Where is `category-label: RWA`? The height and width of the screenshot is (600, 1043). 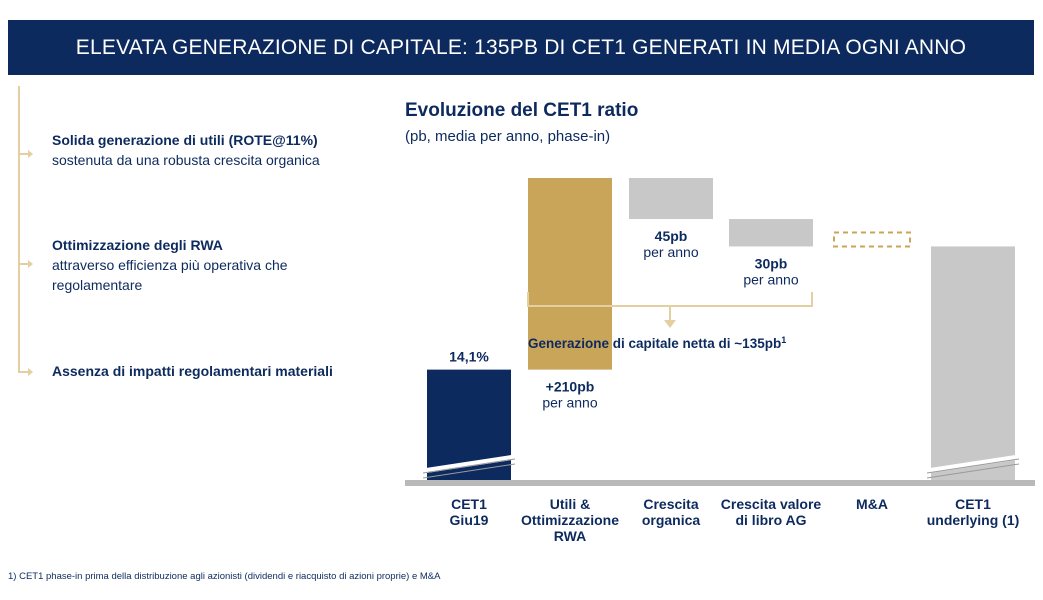
category-label: RWA is located at coordinates (570, 536).